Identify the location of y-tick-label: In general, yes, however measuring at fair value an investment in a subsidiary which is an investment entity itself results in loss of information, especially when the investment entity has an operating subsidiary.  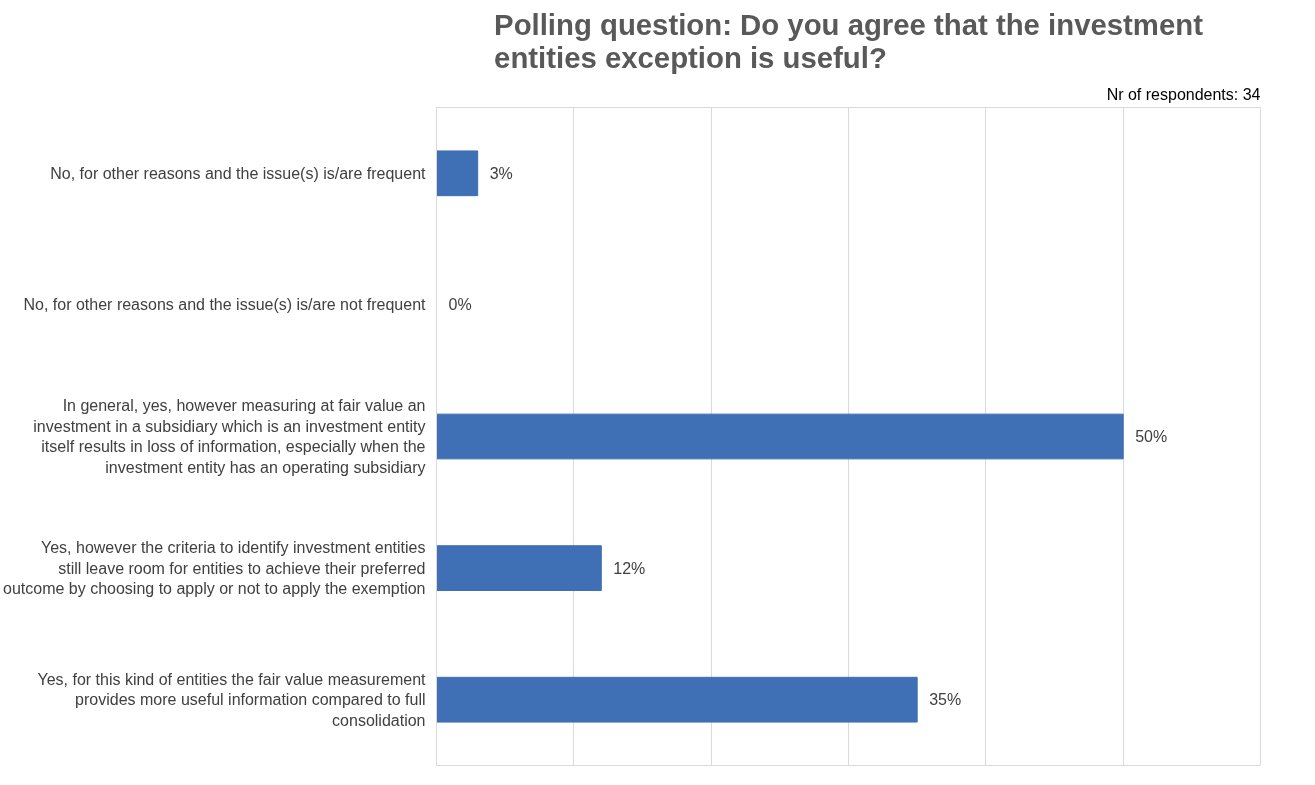
(229, 436).